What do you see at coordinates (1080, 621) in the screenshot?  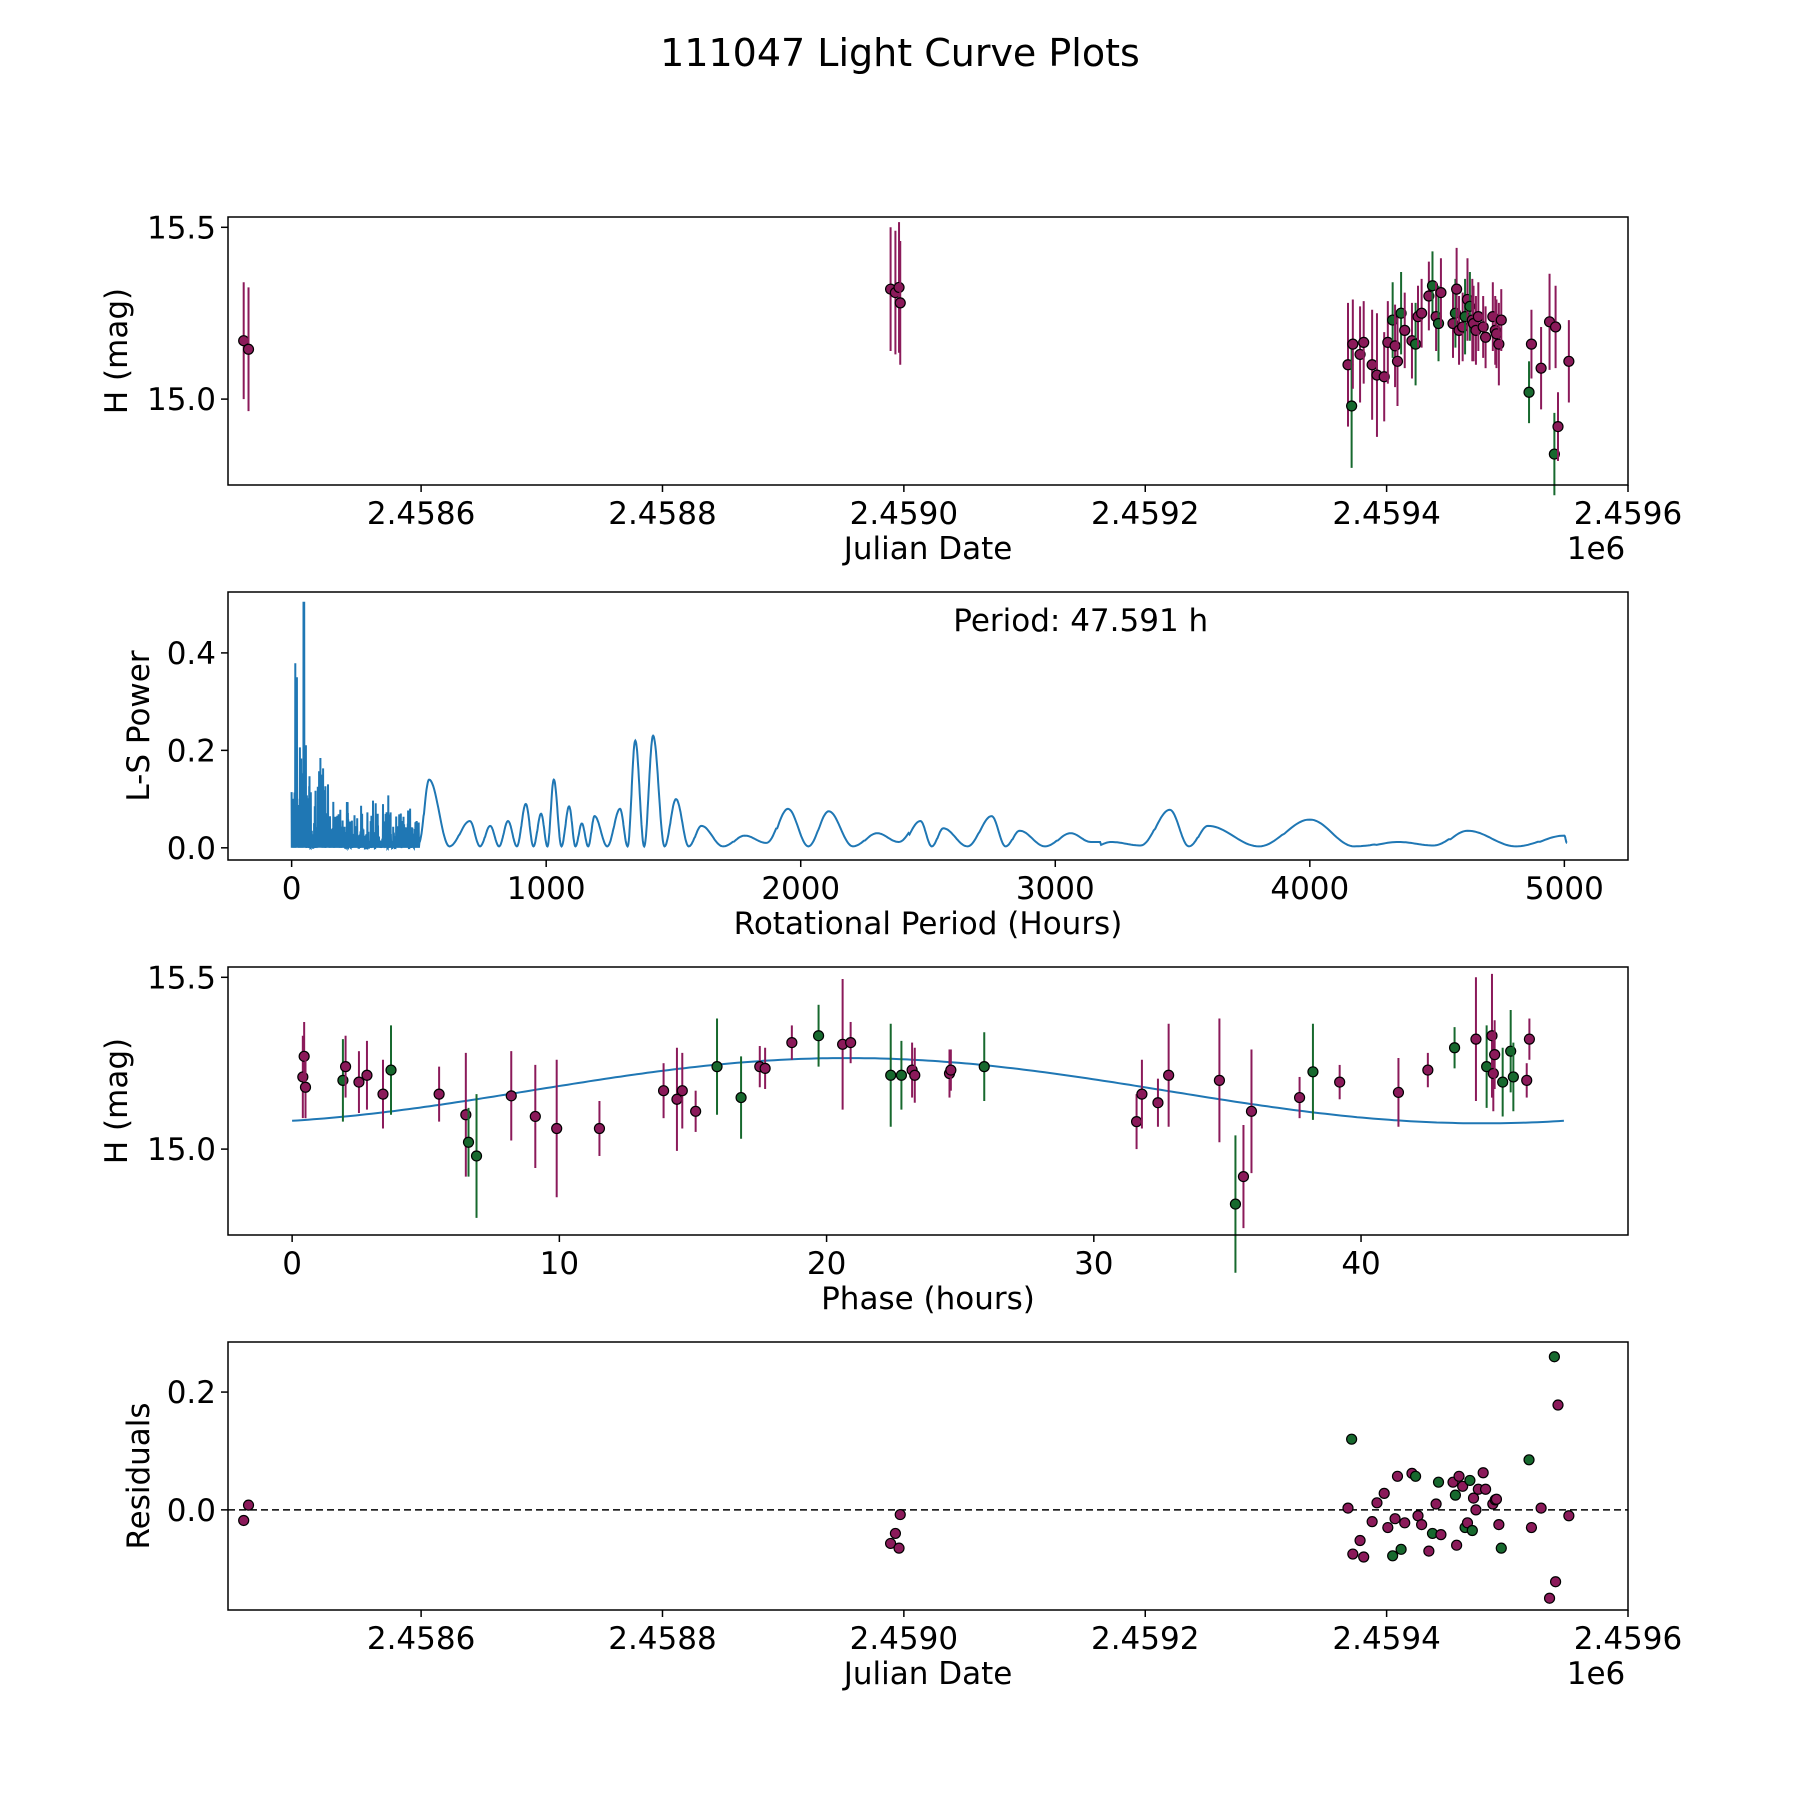 I see `period-annotation: Period: 47.591 h` at bounding box center [1080, 621].